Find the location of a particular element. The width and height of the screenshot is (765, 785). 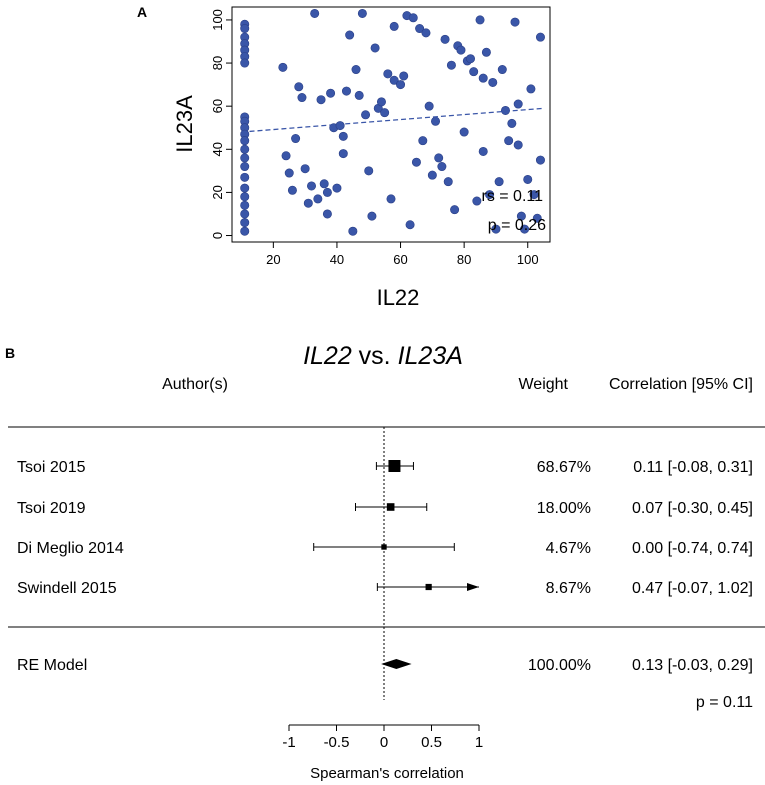

panel-a-label: A is located at coordinates (142, 12).